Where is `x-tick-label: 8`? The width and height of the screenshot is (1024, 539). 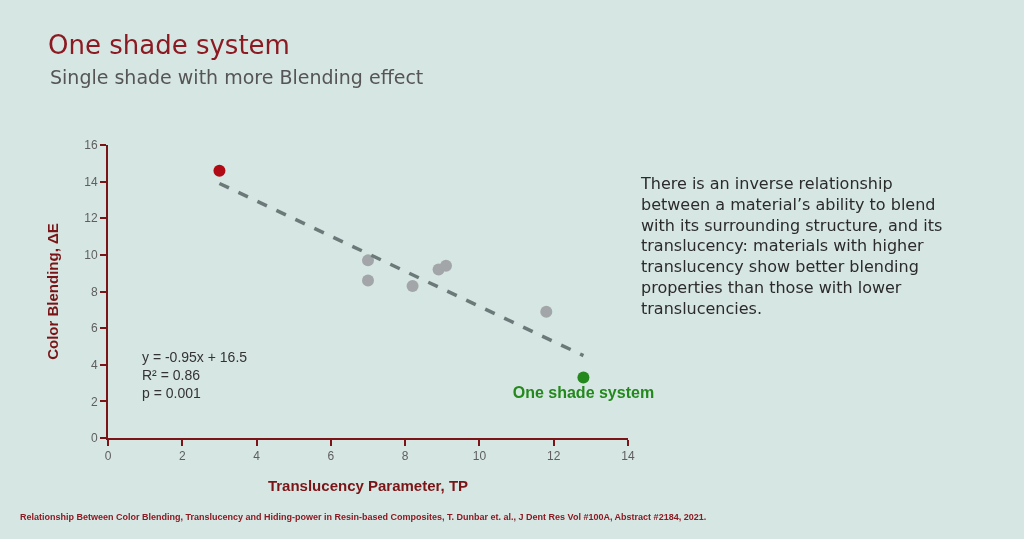
x-tick-label: 8 is located at coordinates (405, 456).